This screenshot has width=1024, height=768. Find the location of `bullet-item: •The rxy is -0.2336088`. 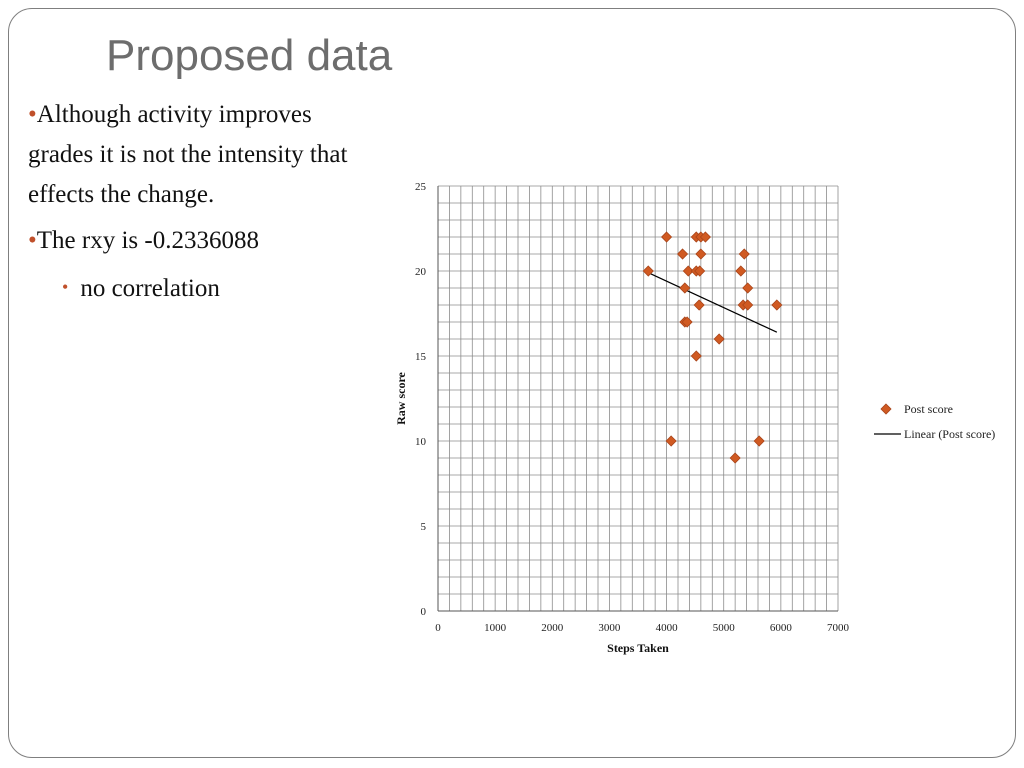

bullet-item: •The rxy is -0.2336088 is located at coordinates (203, 241).